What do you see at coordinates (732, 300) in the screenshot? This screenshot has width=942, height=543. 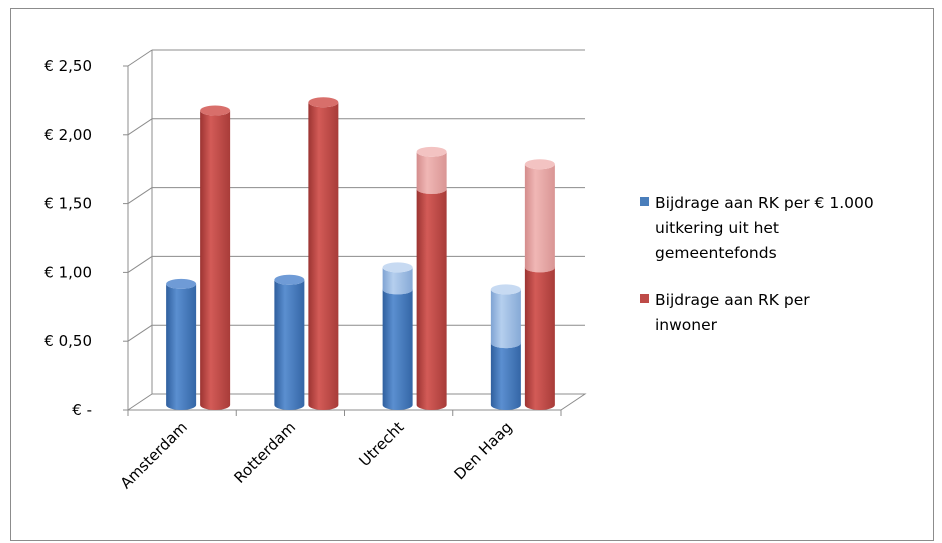 I see `legend-label: Bijdrage aan RK per` at bounding box center [732, 300].